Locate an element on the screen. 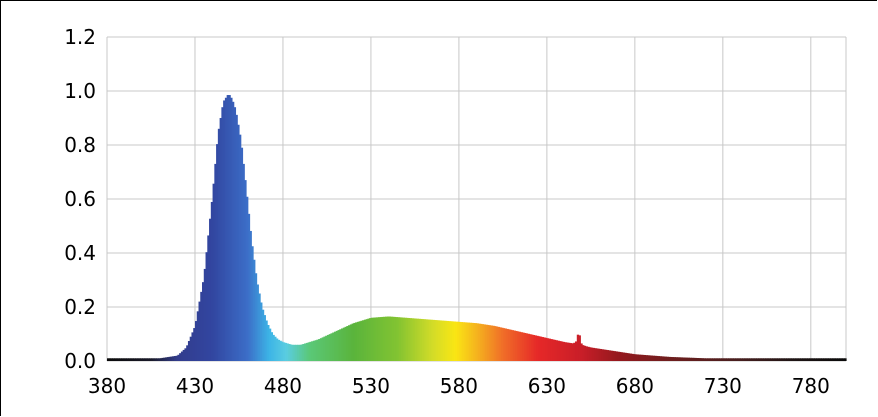 The image size is (878, 417). x-tick-label: 480 is located at coordinates (283, 386).